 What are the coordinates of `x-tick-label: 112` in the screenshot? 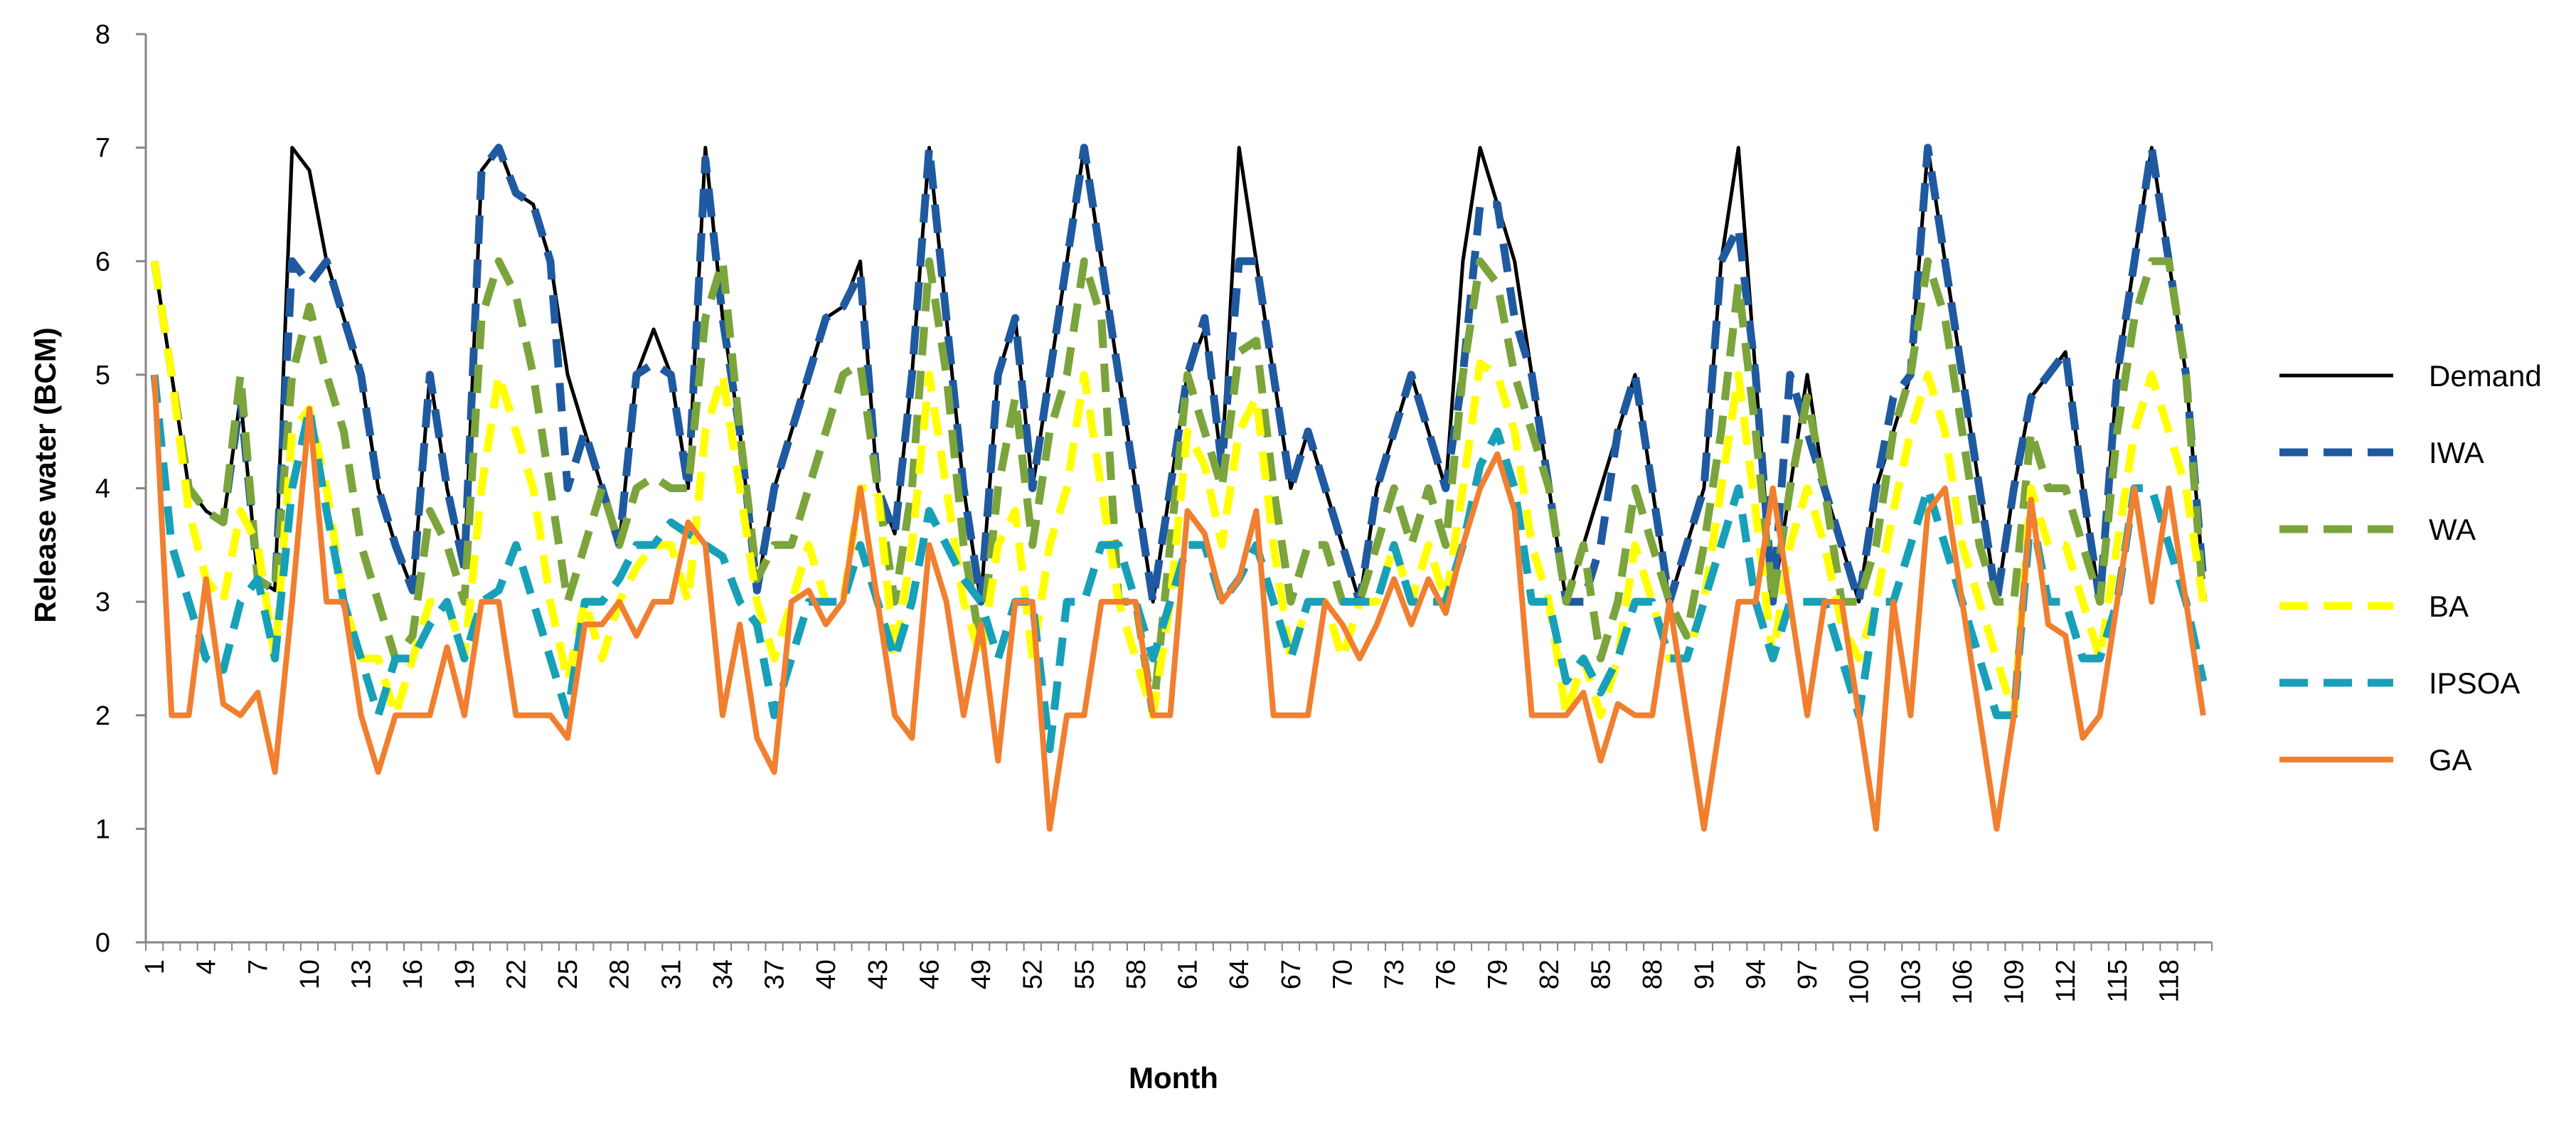 It's located at (2066, 981).